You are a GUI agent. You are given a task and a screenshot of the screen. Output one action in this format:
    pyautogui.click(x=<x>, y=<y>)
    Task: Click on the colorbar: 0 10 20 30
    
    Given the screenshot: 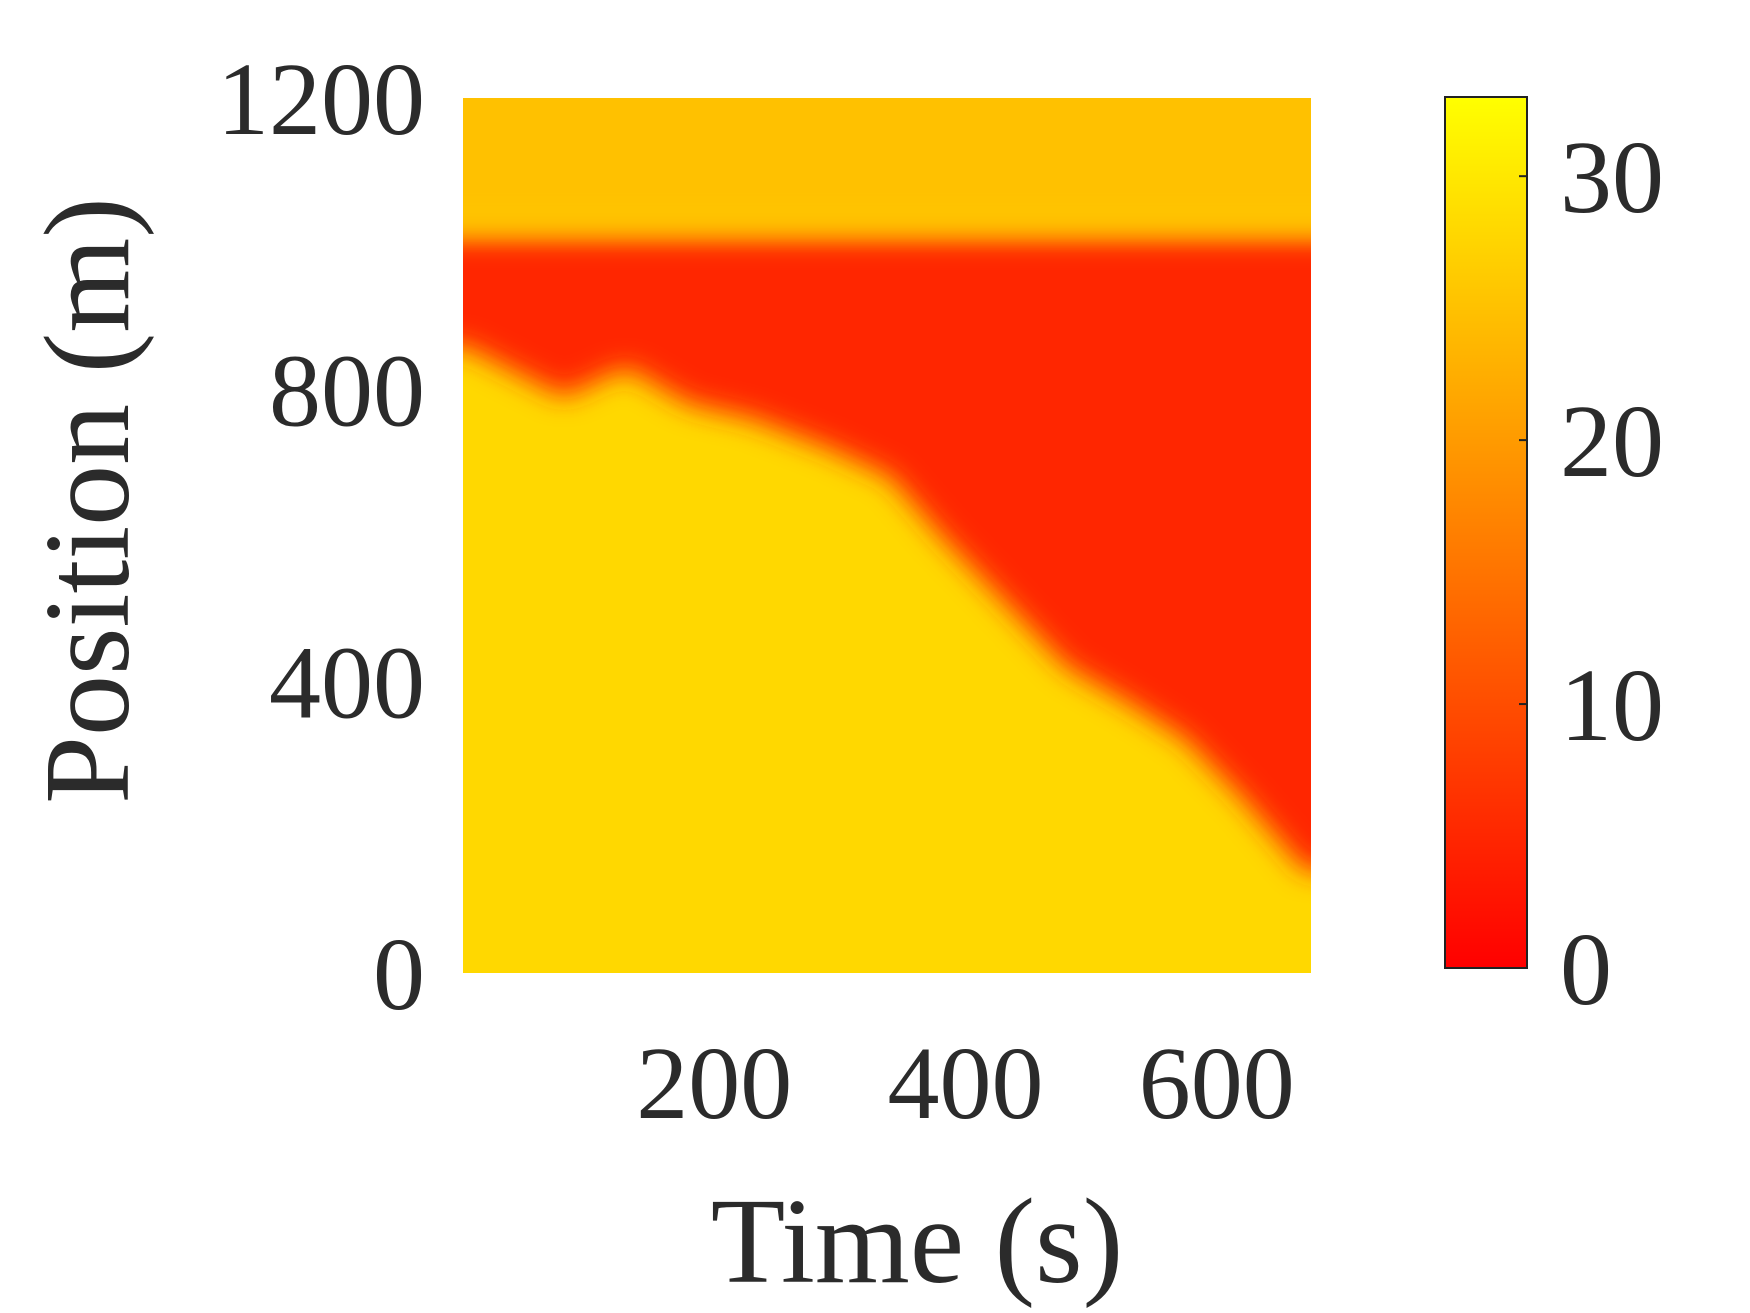 What is the action you would take?
    pyautogui.click(x=1554, y=561)
    